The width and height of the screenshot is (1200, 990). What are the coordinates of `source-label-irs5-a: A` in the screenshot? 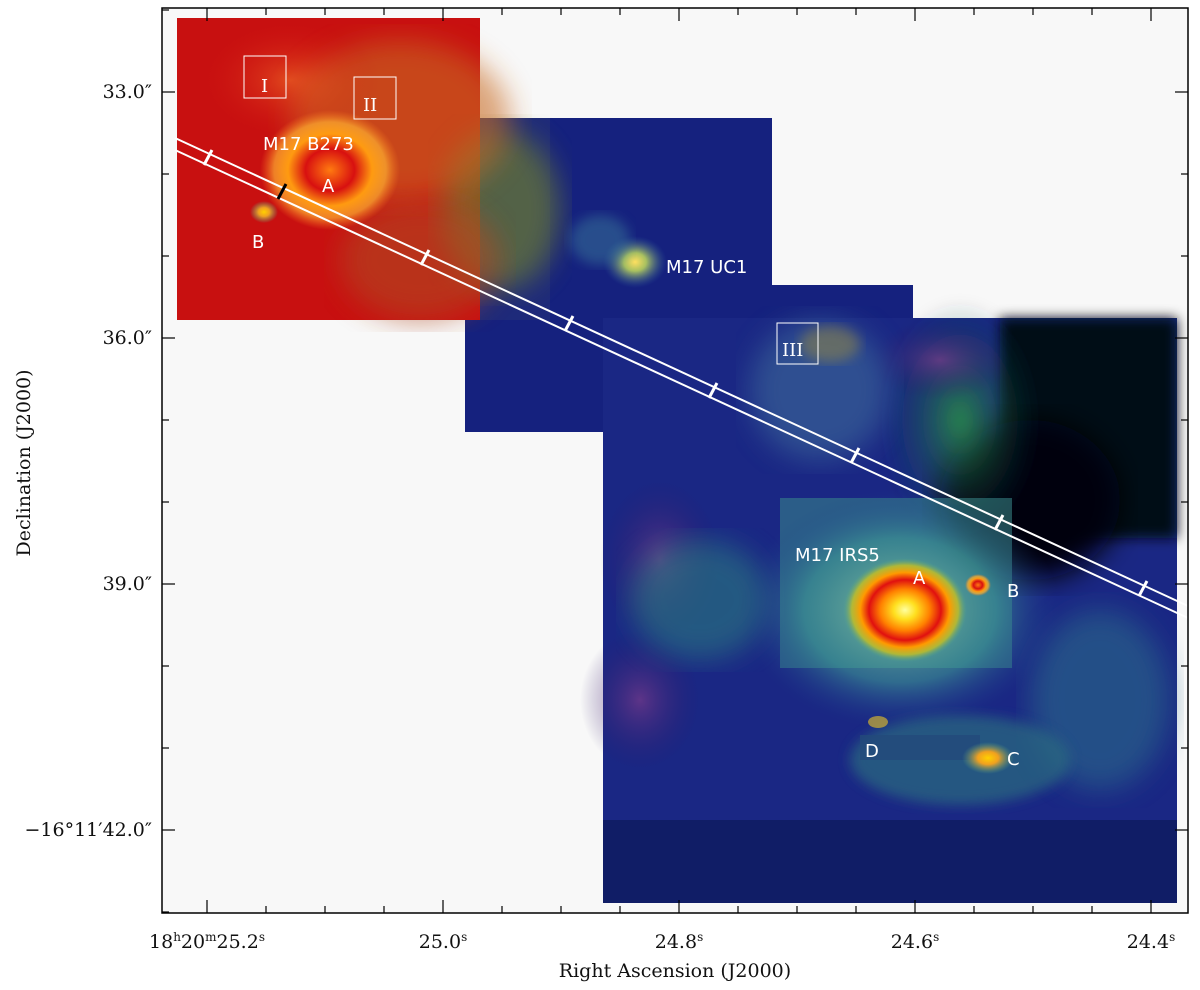 It's located at (919, 578).